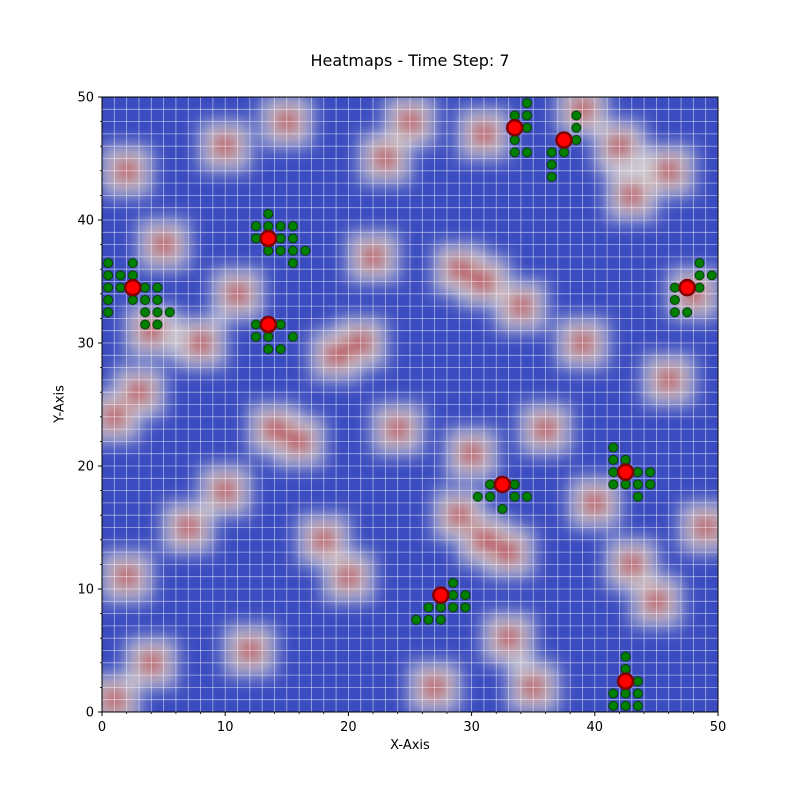 This screenshot has width=800, height=800. What do you see at coordinates (102, 727) in the screenshot?
I see `x-tick-label: 0` at bounding box center [102, 727].